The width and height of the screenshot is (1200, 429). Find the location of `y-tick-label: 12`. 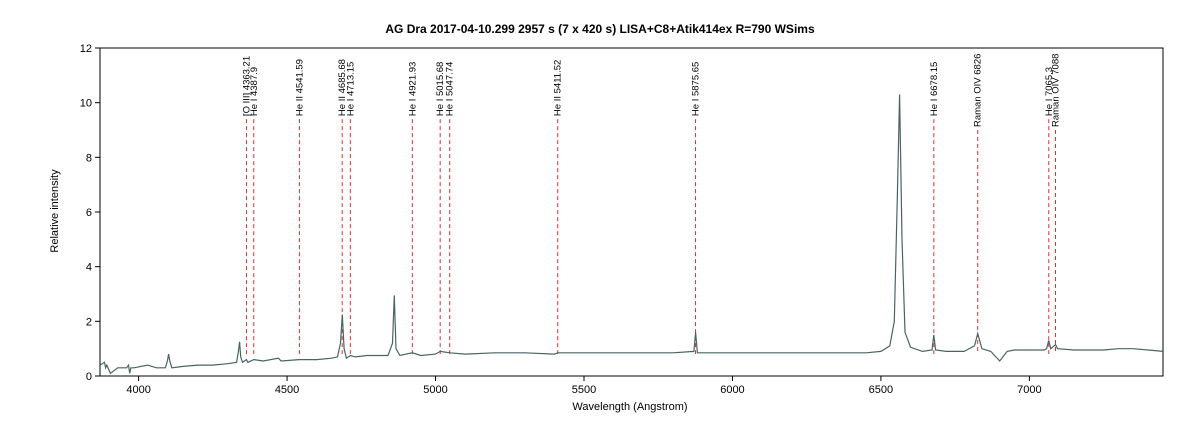

y-tick-label: 12 is located at coordinates (86, 49).